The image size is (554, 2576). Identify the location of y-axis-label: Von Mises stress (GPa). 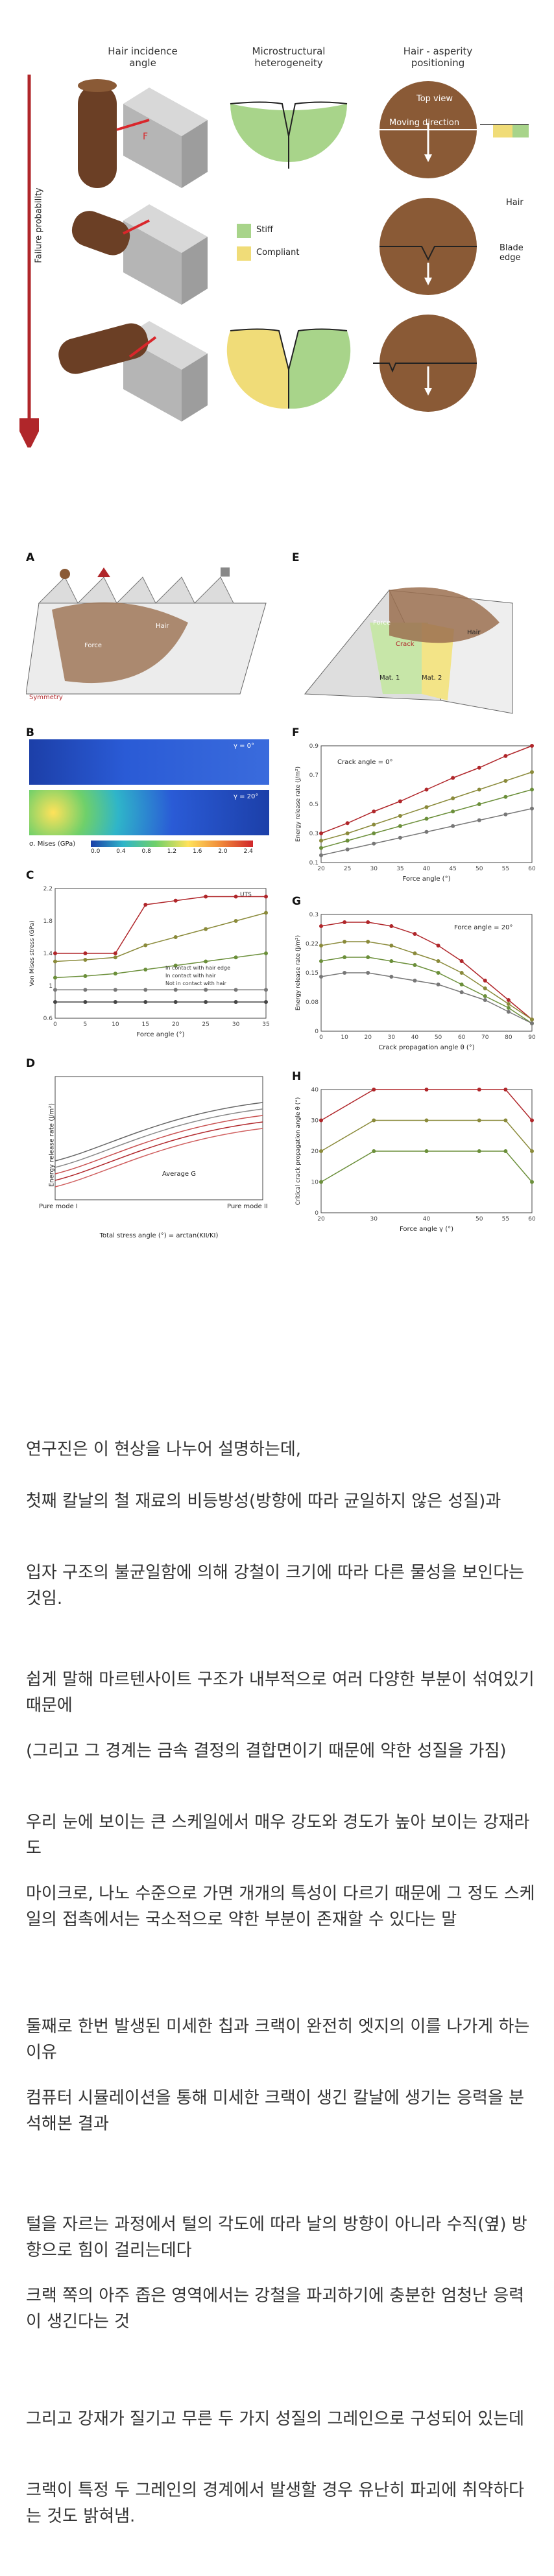
(32, 953).